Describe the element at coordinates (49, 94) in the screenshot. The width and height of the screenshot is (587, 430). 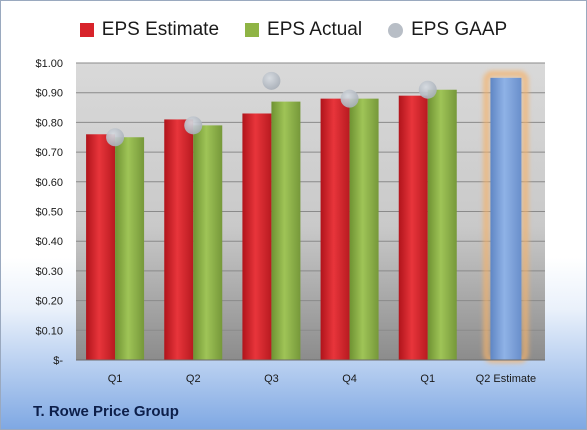
I see `y-tick-label: $0.90` at that location.